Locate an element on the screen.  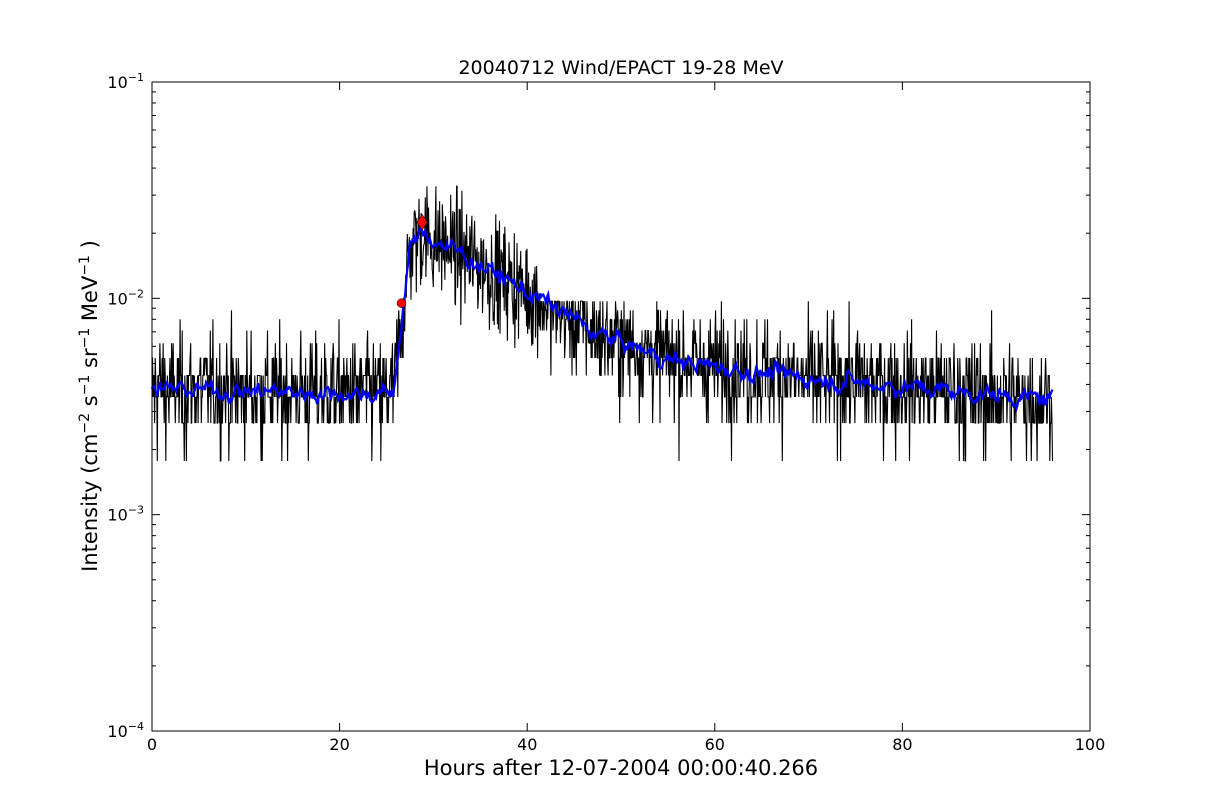
y-tick-label: 10⁻¹ is located at coordinates (125, 81).